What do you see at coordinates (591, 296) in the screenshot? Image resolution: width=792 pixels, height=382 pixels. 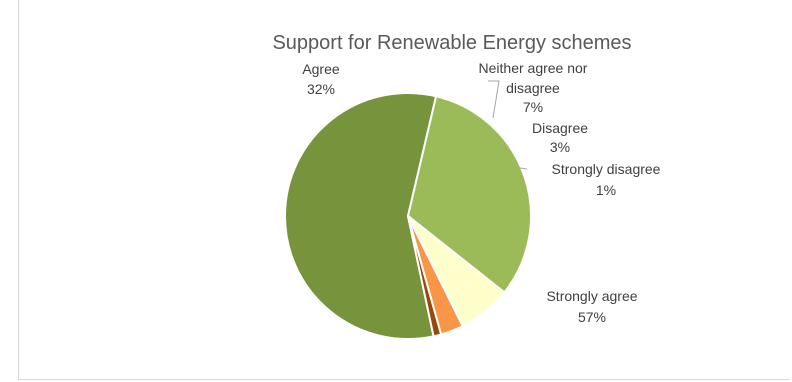 I see `label-strongly-agree-name: Strongly agree` at bounding box center [591, 296].